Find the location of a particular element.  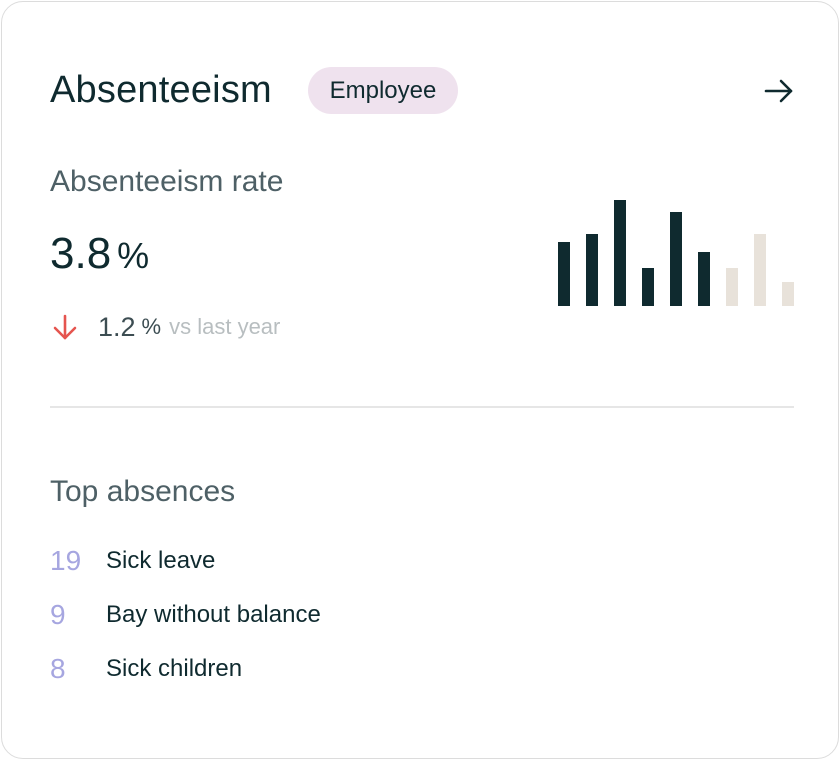

rate-change: 1.2 % vs last year is located at coordinates (165, 327).